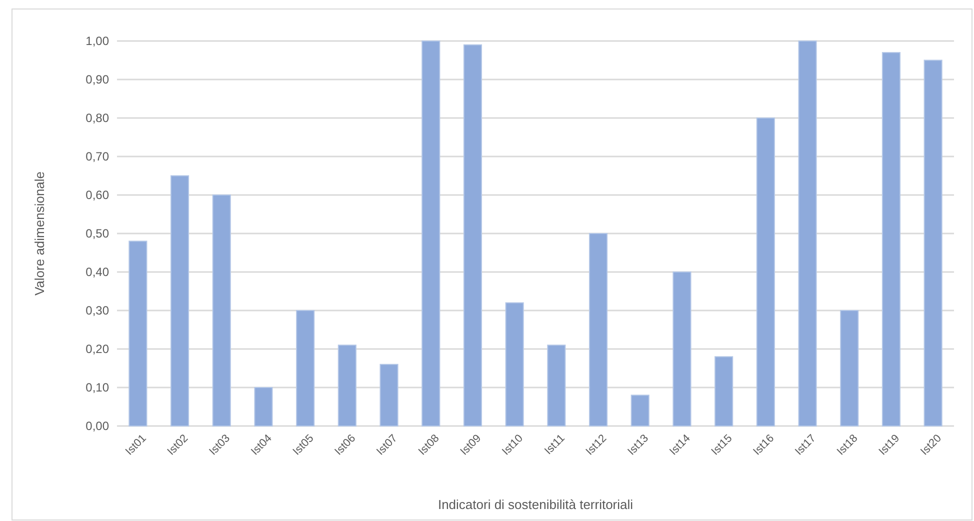 This screenshot has width=974, height=521. What do you see at coordinates (98, 233) in the screenshot?
I see `y-tick-label: 0,50` at bounding box center [98, 233].